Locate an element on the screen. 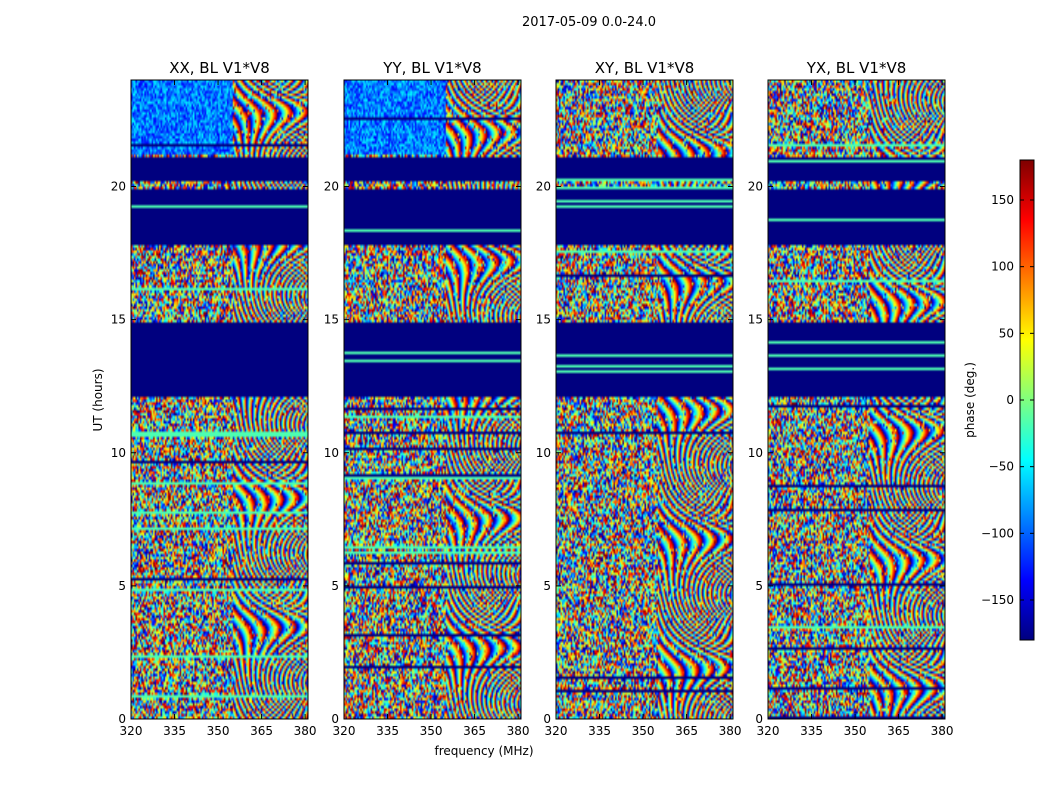 This screenshot has width=1050, height=800. y-tick-label-1-4: 20 is located at coordinates (331, 187).